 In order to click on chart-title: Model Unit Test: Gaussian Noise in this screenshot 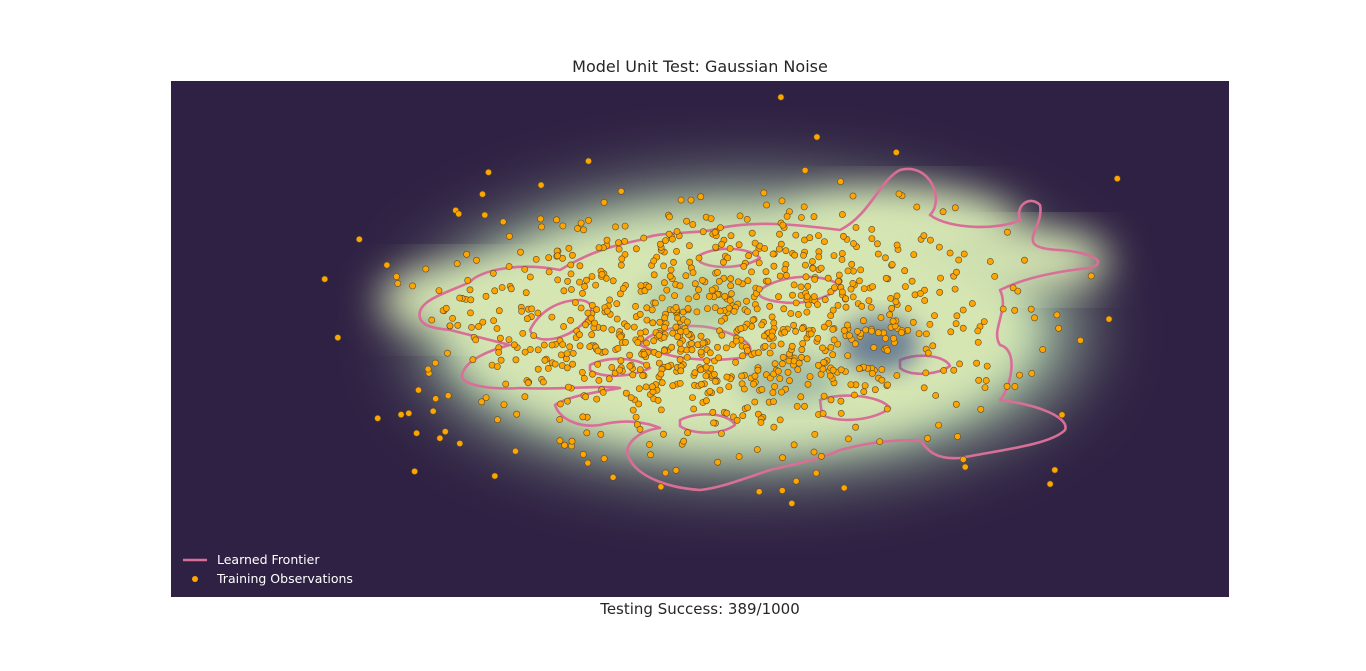, I will do `click(700, 66)`.